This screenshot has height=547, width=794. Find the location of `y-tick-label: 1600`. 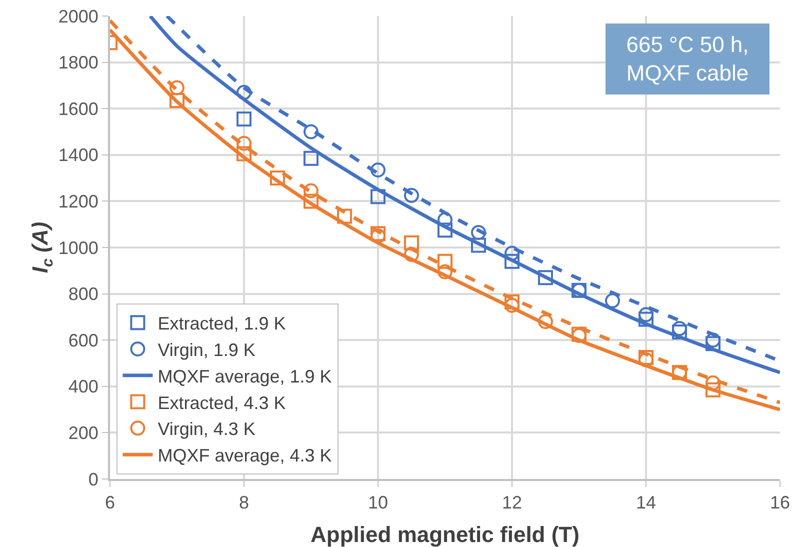

y-tick-label: 1600 is located at coordinates (78, 108).